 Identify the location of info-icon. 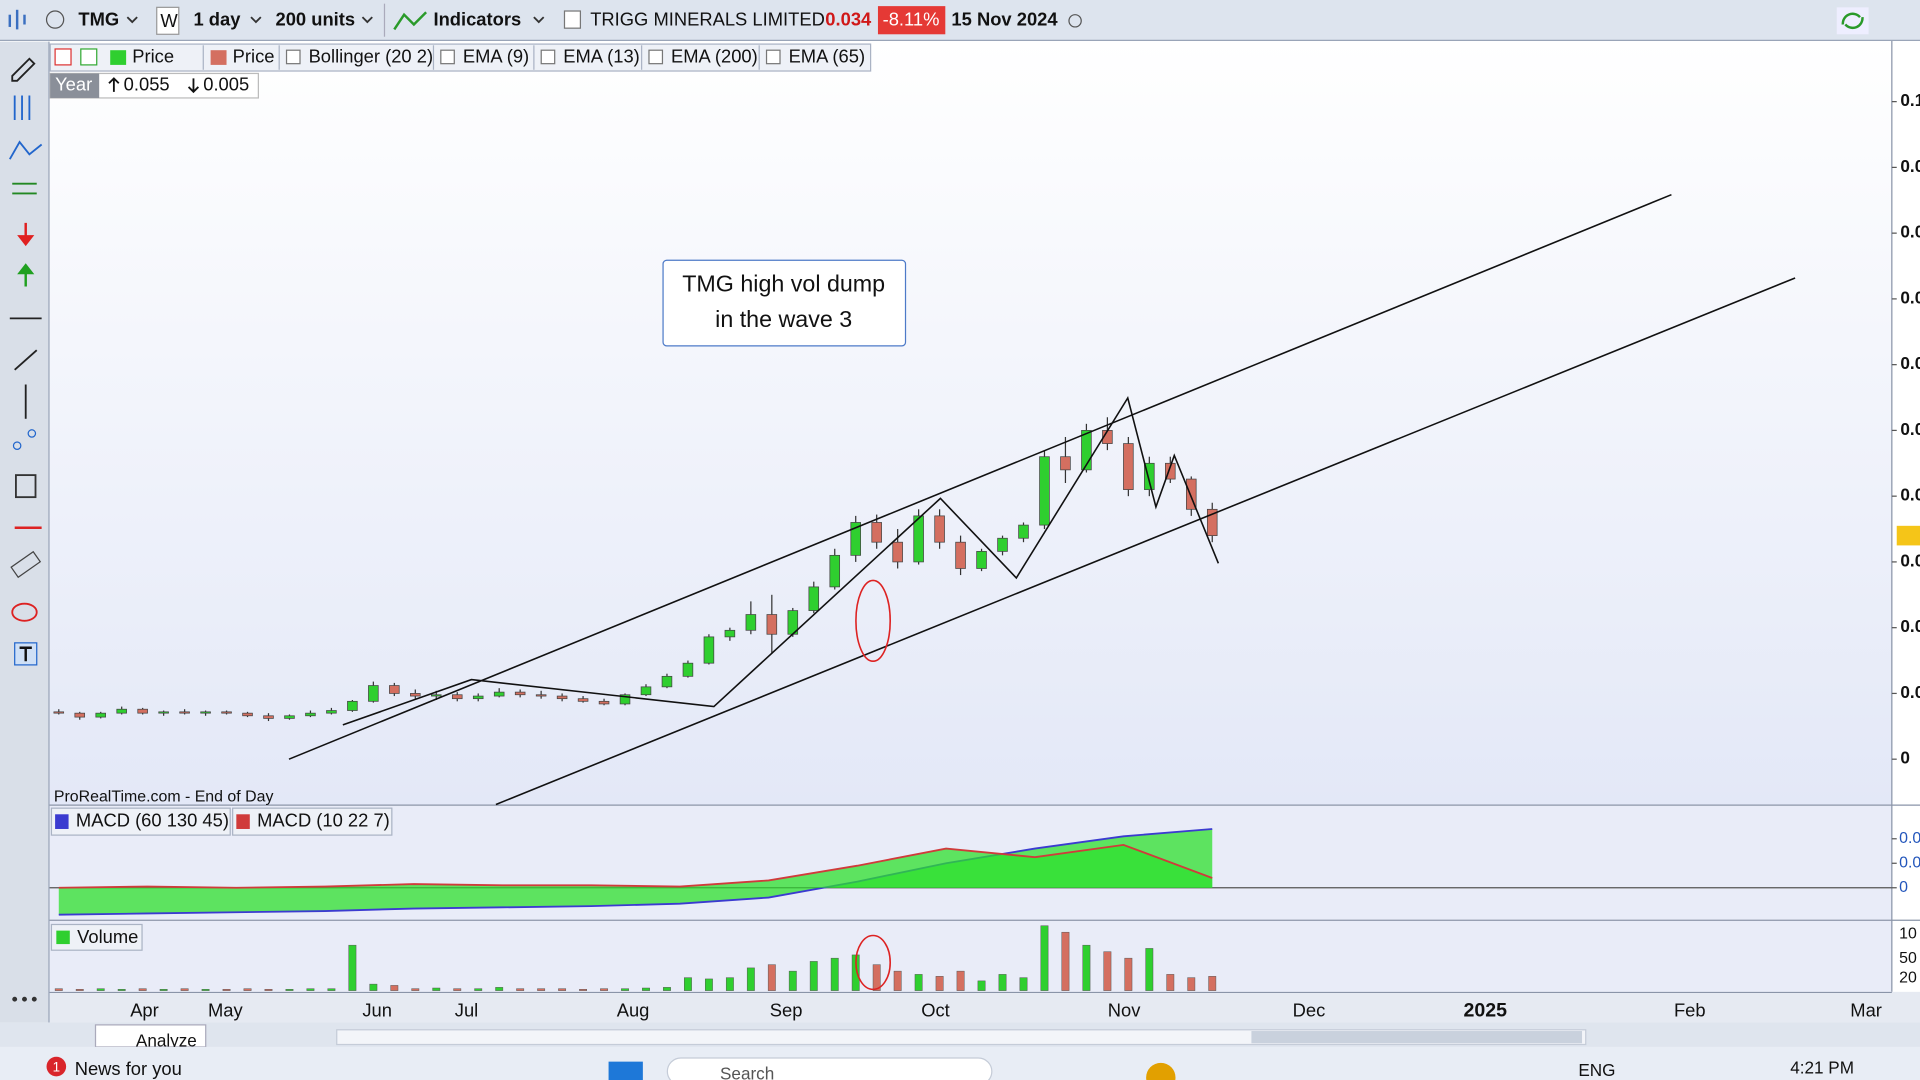
(572, 19).